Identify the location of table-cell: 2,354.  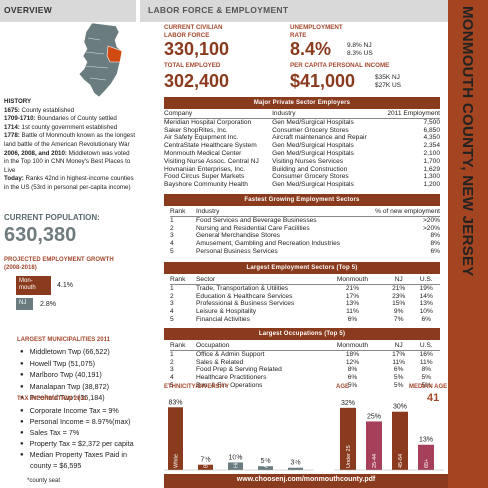
(431, 146).